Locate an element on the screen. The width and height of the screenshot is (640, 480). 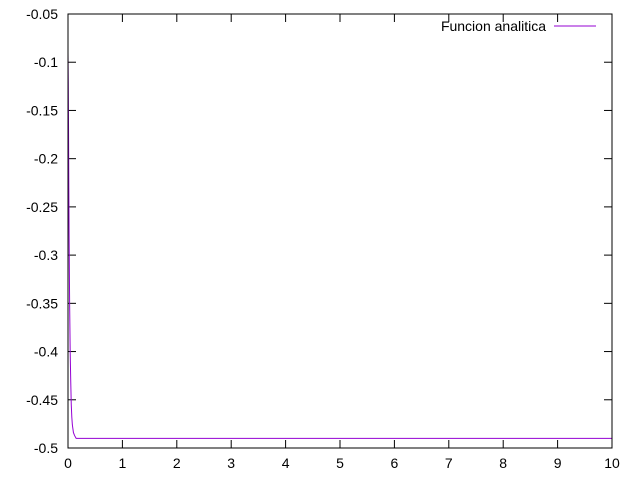
y-tick-label: -0.3 is located at coordinates (46, 255).